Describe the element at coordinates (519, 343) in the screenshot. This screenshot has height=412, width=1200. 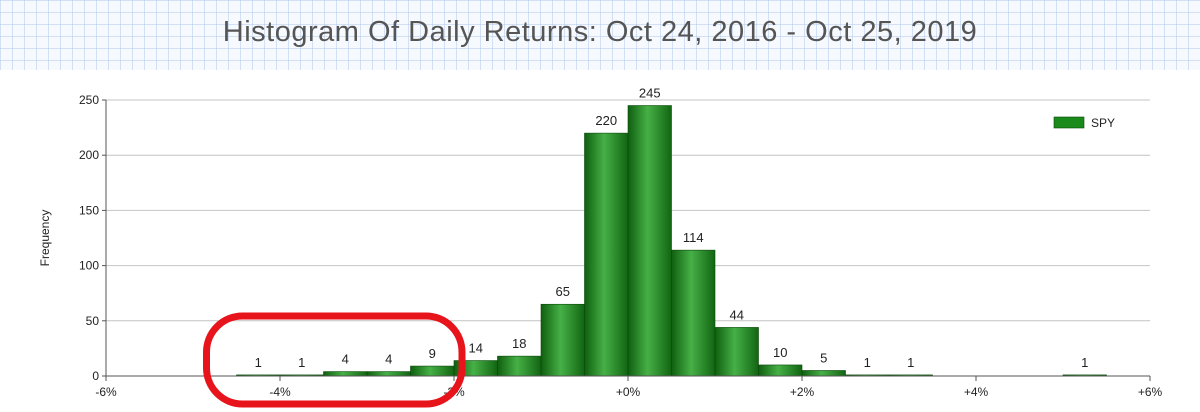
I see `bar-value-label: 18` at that location.